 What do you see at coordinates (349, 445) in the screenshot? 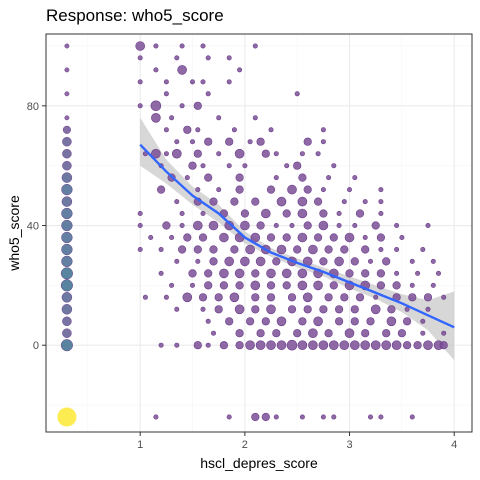
I see `x-tick-label: 3` at bounding box center [349, 445].